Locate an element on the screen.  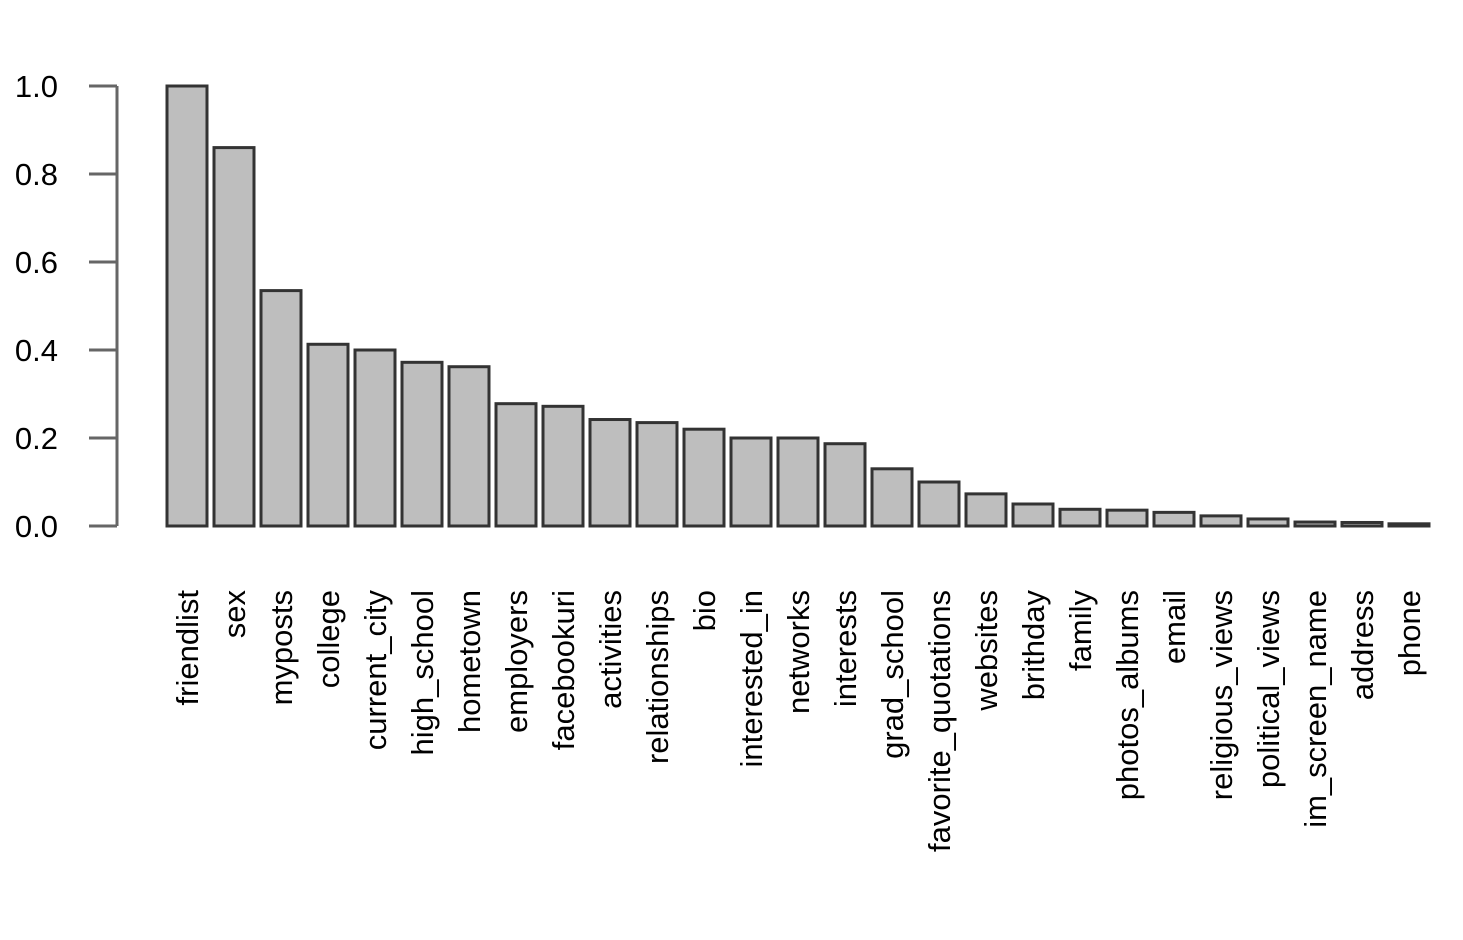
y-tick-label: 0.6 is located at coordinates (36, 262).